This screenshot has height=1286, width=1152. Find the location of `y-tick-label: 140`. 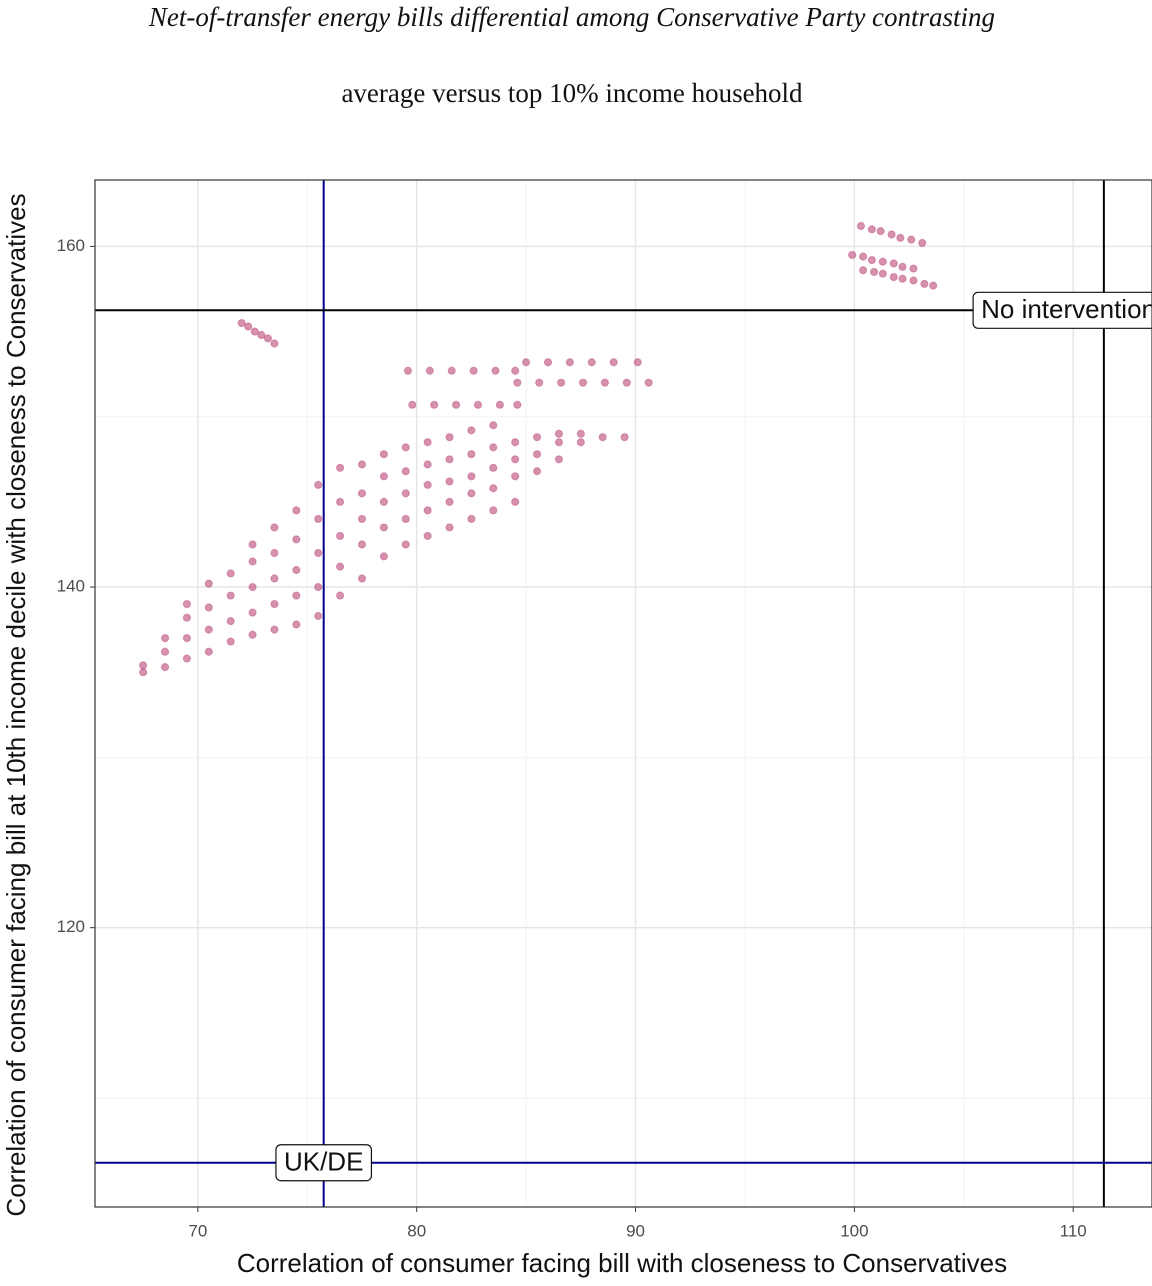

y-tick-label: 140 is located at coordinates (71, 586).